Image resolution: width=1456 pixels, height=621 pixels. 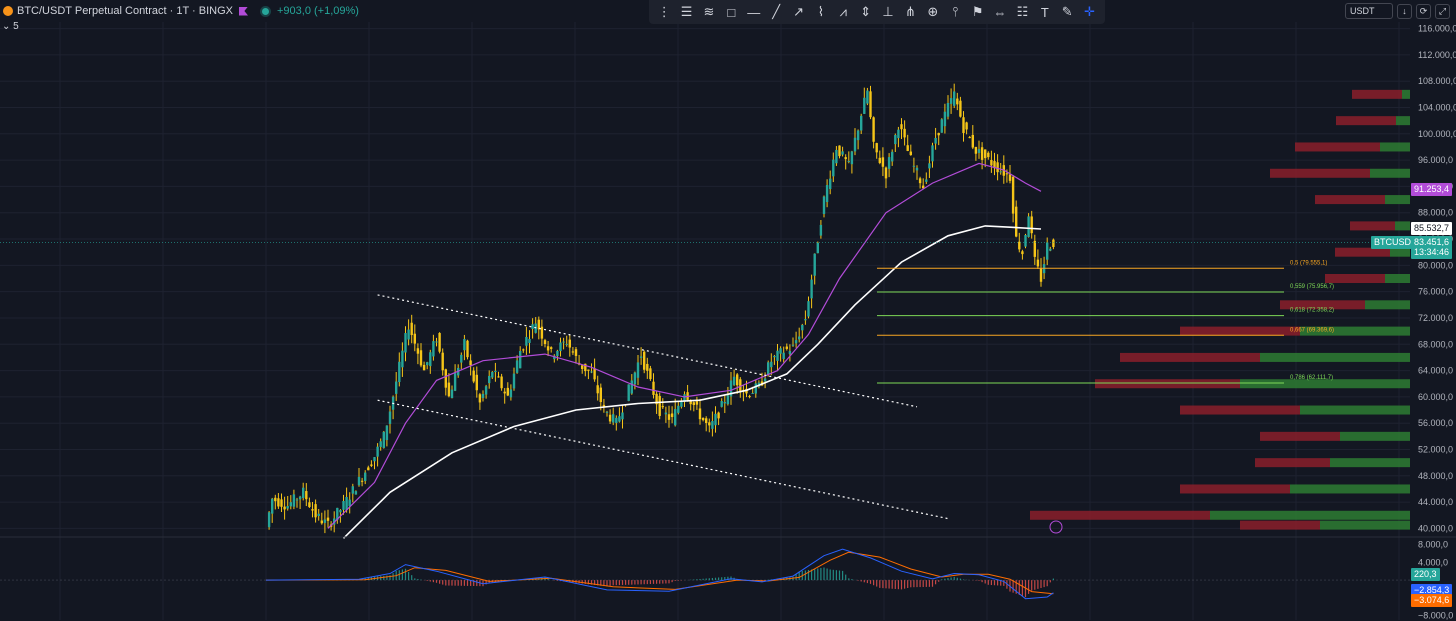 What do you see at coordinates (1404, 11) in the screenshot?
I see `download-icon: ↓` at bounding box center [1404, 11].